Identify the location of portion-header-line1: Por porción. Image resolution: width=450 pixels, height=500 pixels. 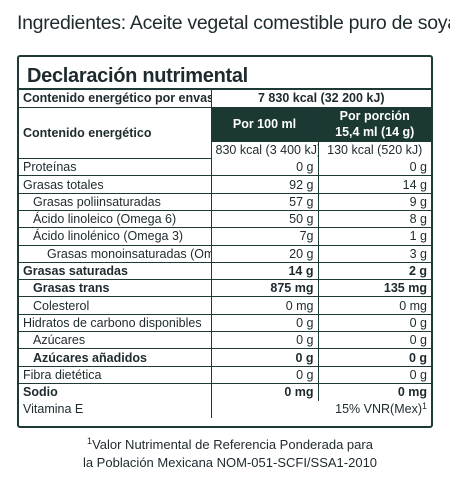
(374, 116).